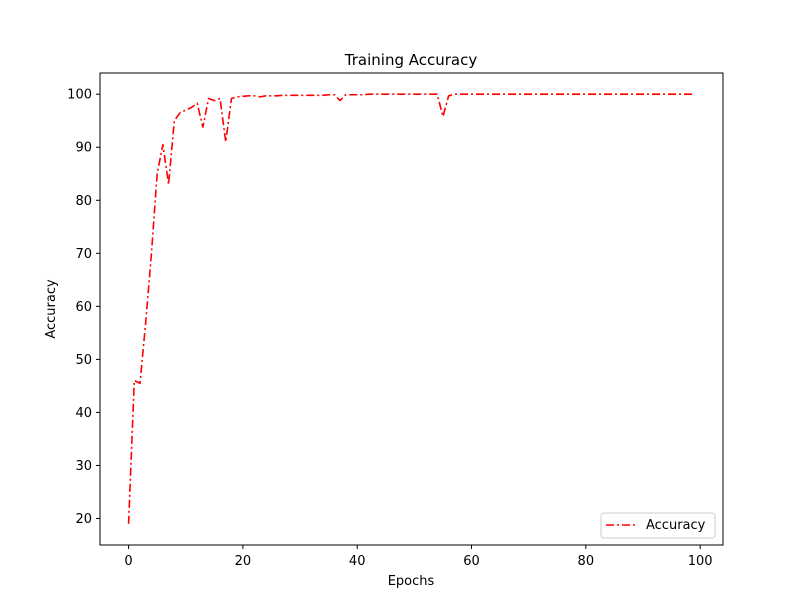 This screenshot has height=612, width=802. Describe the element at coordinates (83, 466) in the screenshot. I see `y-tick-label: 30` at that location.